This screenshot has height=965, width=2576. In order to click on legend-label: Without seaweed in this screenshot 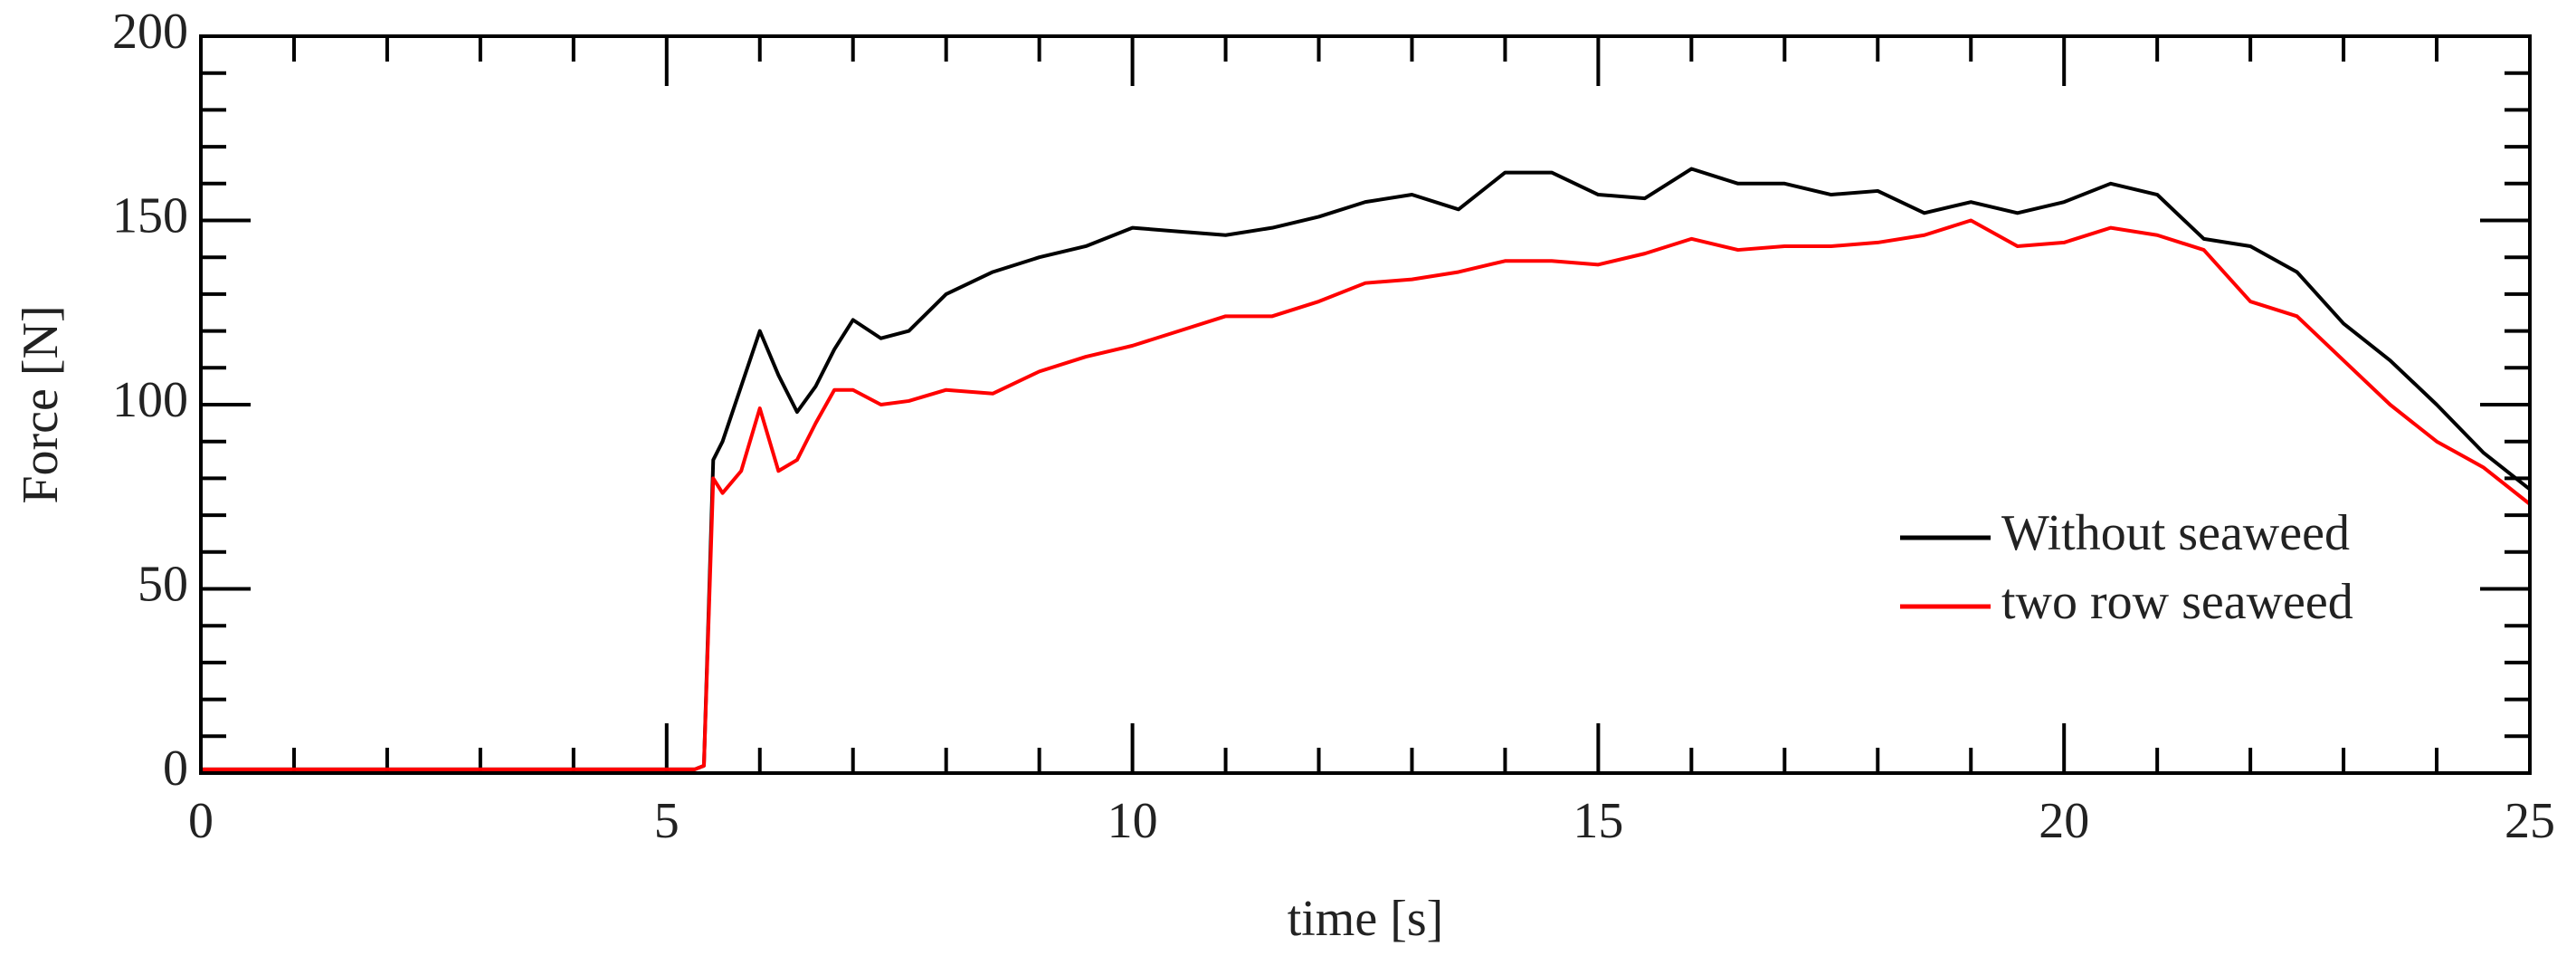, I will do `click(2175, 533)`.